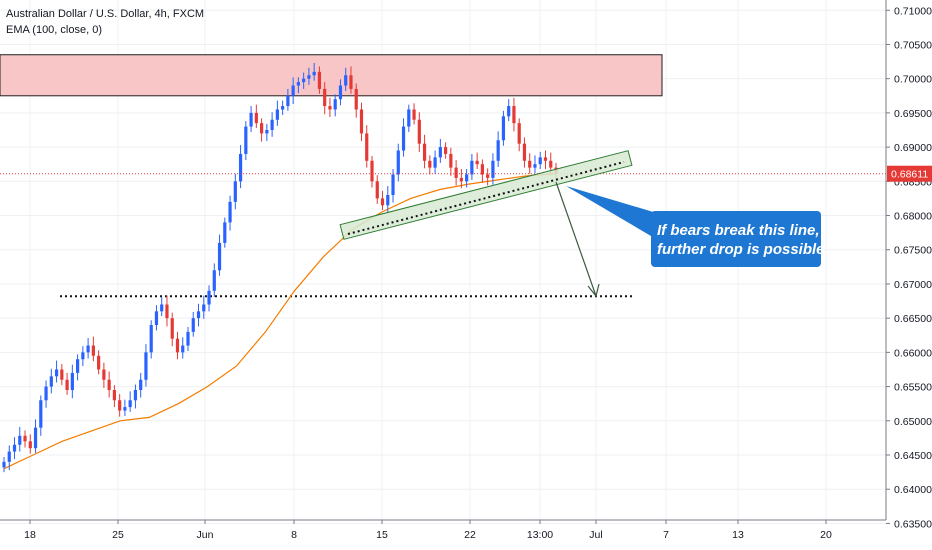 Image resolution: width=932 pixels, height=550 pixels. What do you see at coordinates (540, 535) in the screenshot?
I see `x-tick-label: 13:00` at bounding box center [540, 535].